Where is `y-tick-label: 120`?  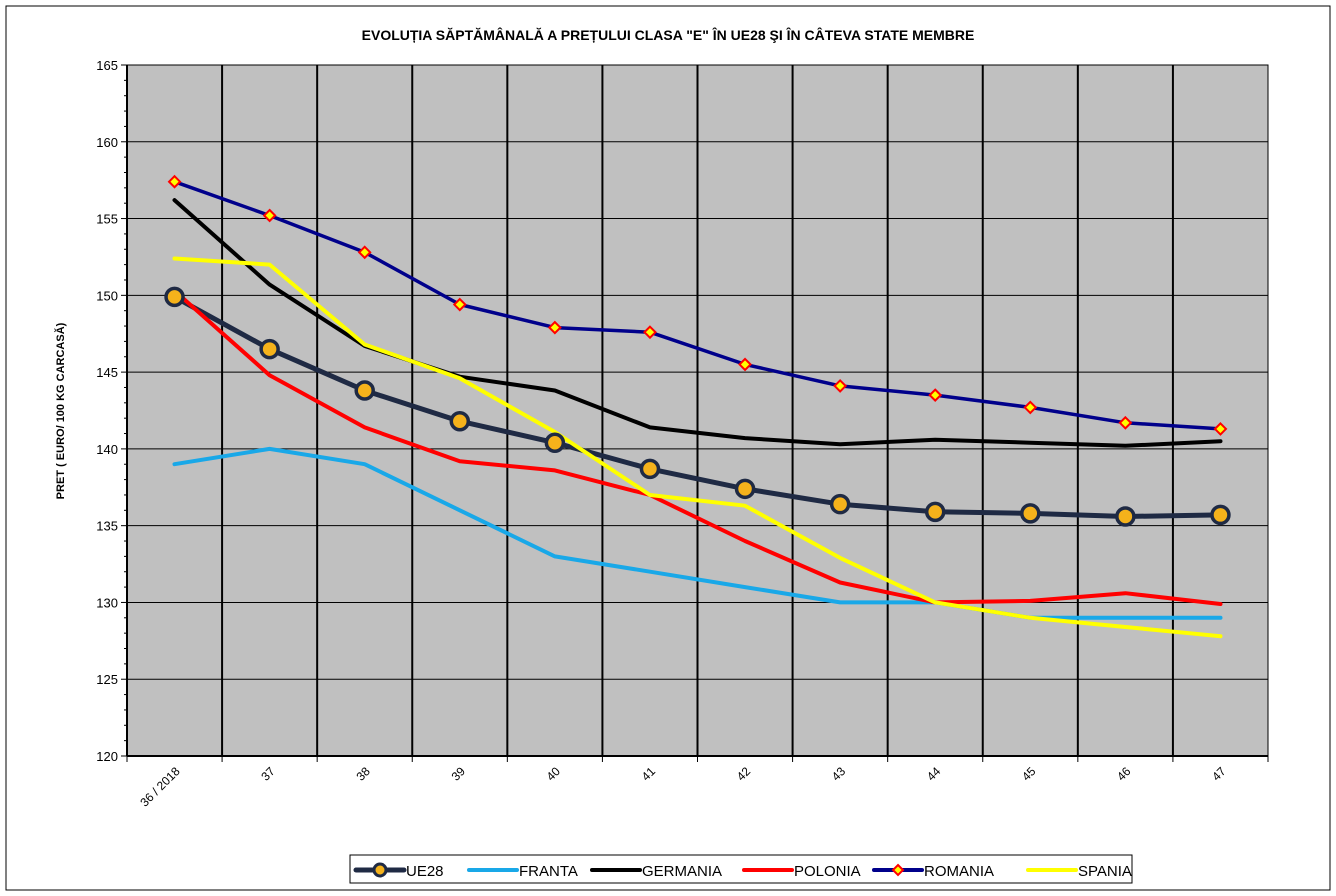 y-tick-label: 120 is located at coordinates (107, 756).